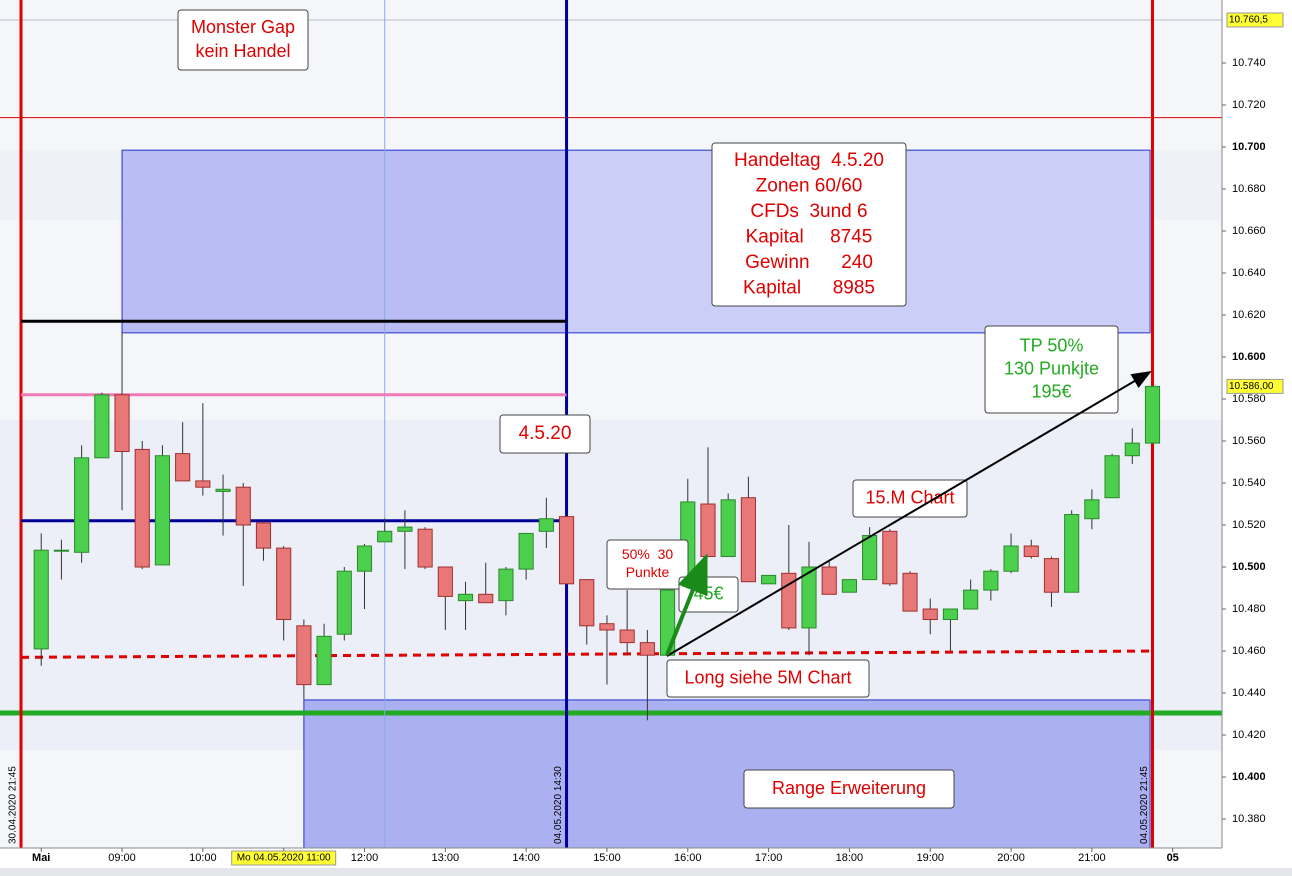 This screenshot has width=1292, height=876. I want to click on annotation-text: Monster Gap, so click(243, 27).